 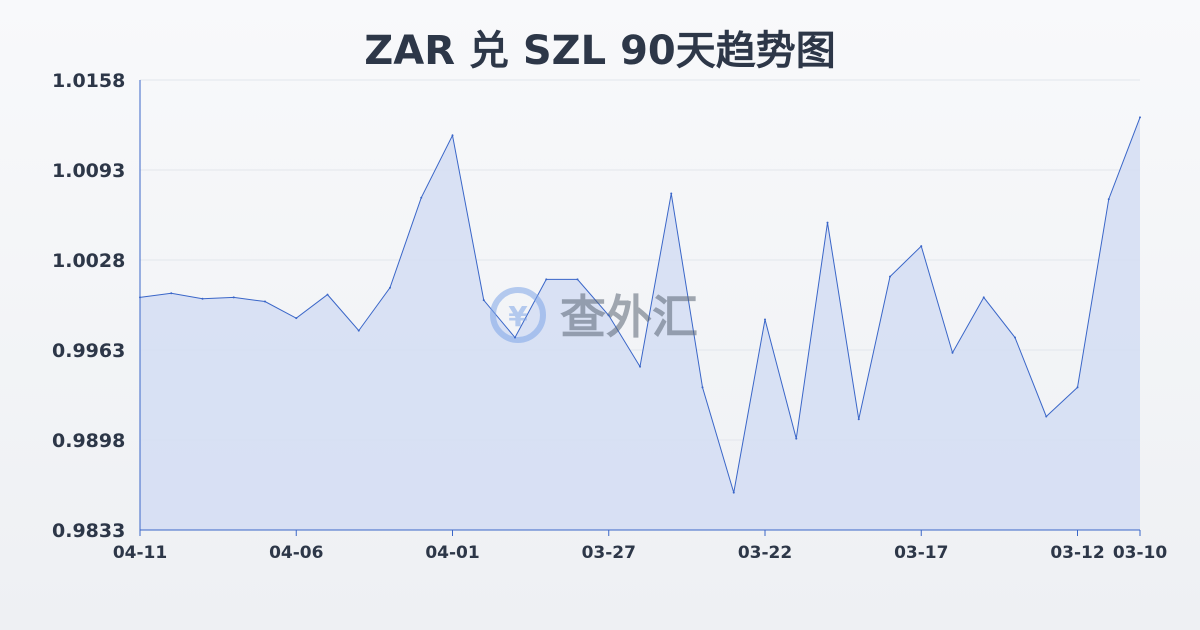 What do you see at coordinates (452, 553) in the screenshot?
I see `x-tick-label: 04-01` at bounding box center [452, 553].